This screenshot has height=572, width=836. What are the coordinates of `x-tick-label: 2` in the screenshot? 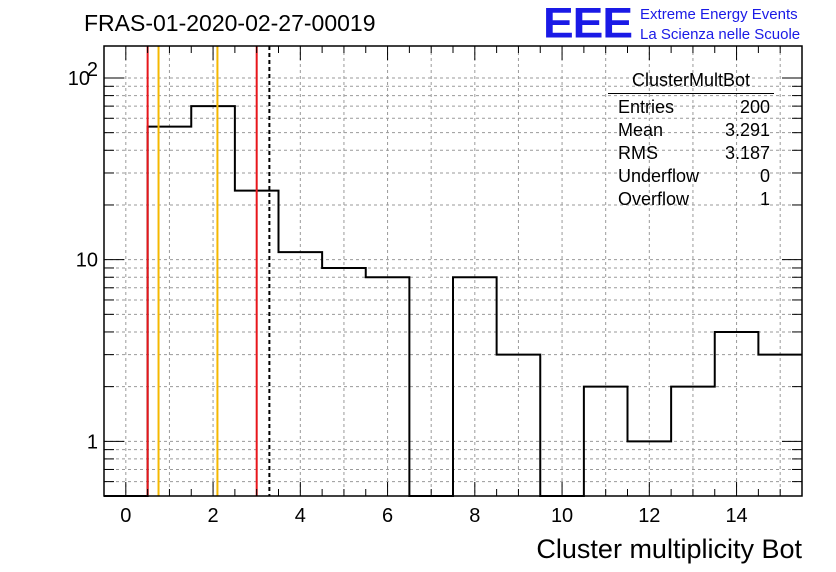 It's located at (213, 516).